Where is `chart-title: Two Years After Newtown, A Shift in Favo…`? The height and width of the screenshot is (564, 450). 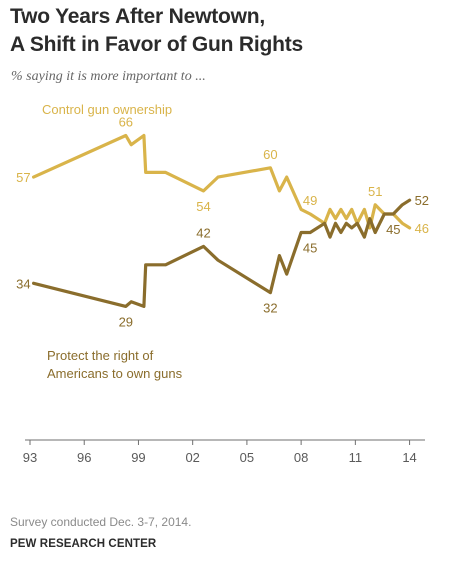
chart-title: Two Years After Newtown, A Shift in Favo… is located at coordinates (156, 31).